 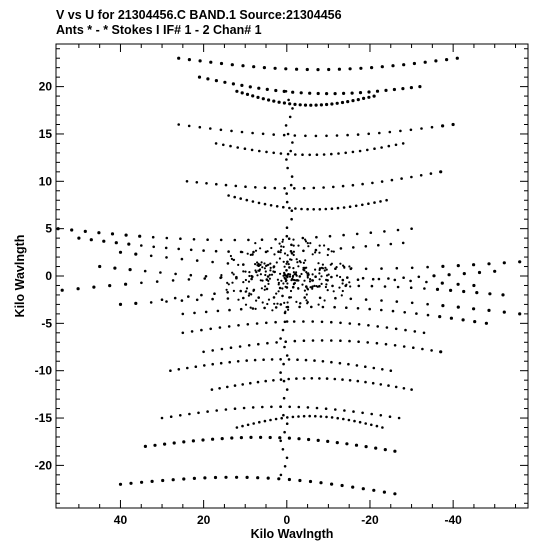 I want to click on x-tick-label: 0, so click(x=286, y=520).